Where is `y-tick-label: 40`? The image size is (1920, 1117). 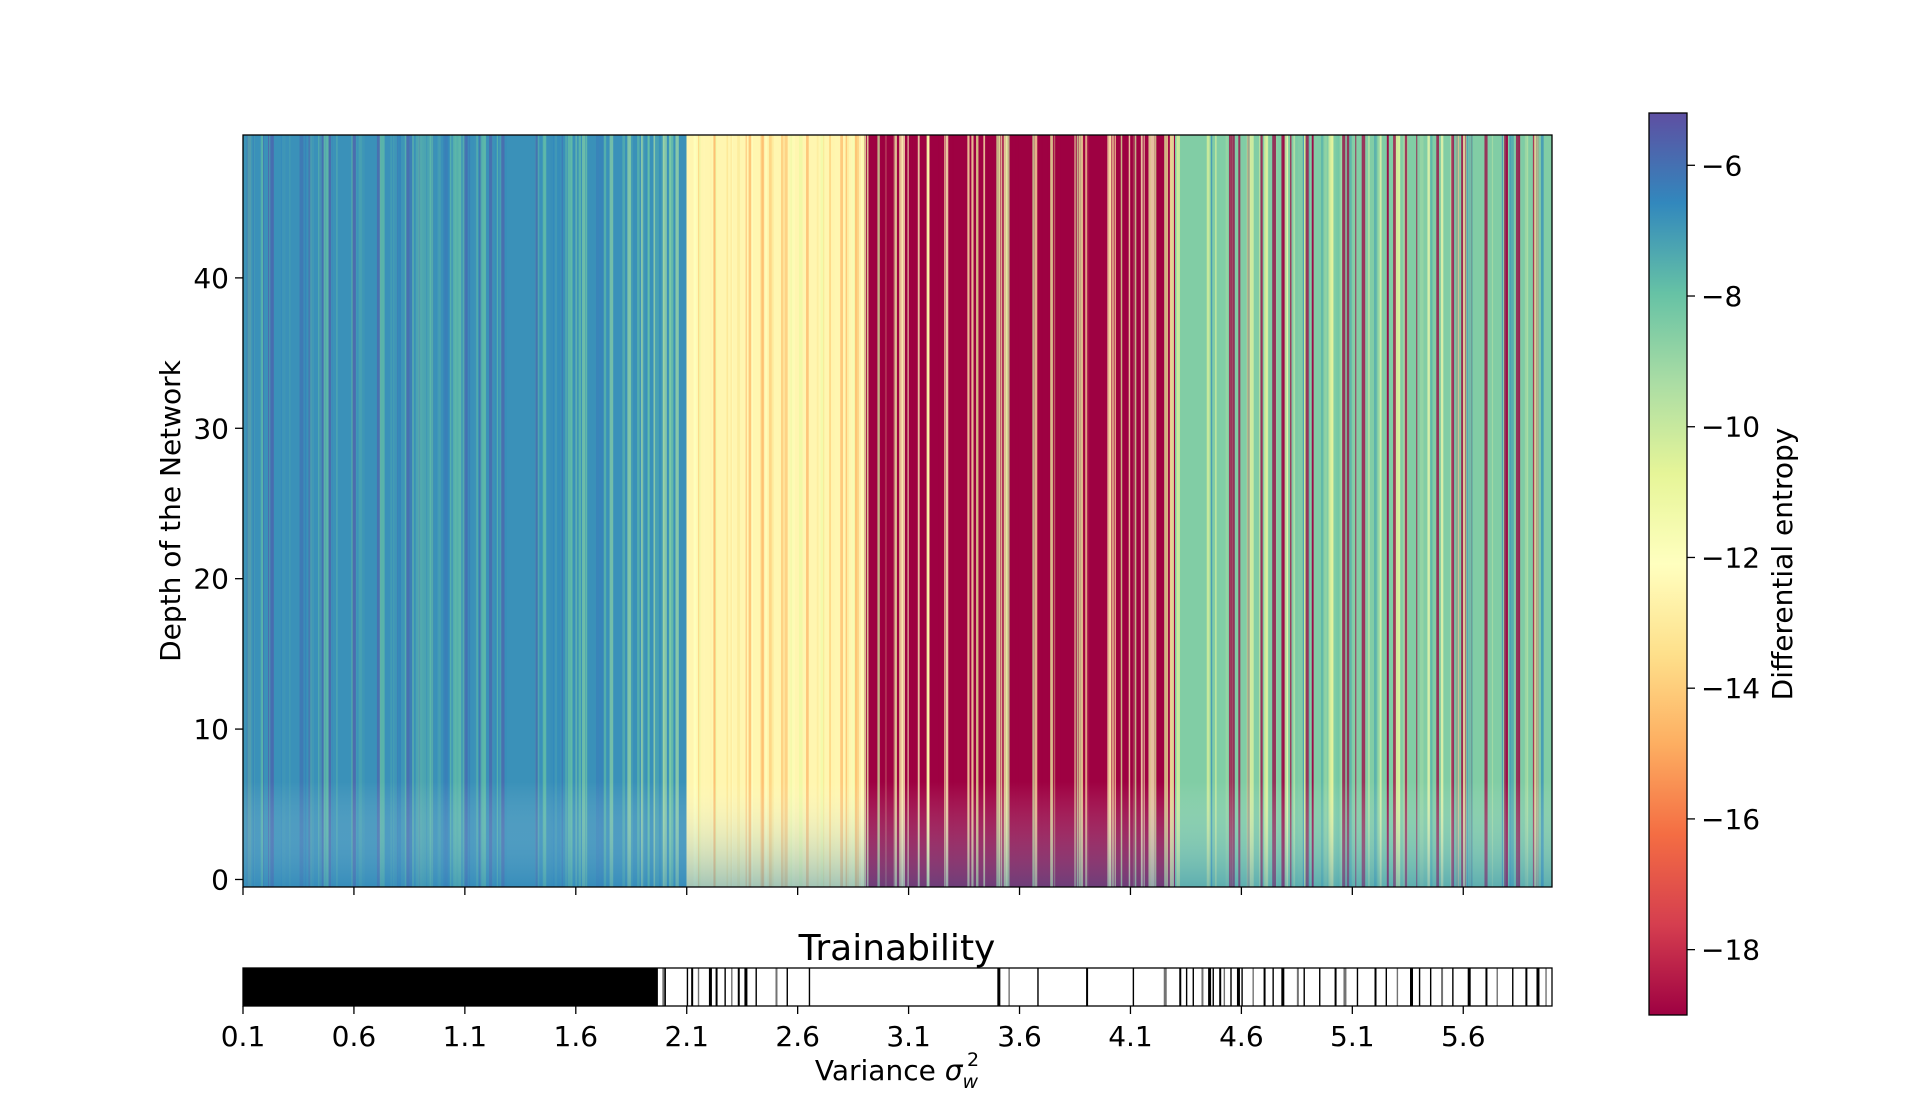 y-tick-label: 40 is located at coordinates (211, 278).